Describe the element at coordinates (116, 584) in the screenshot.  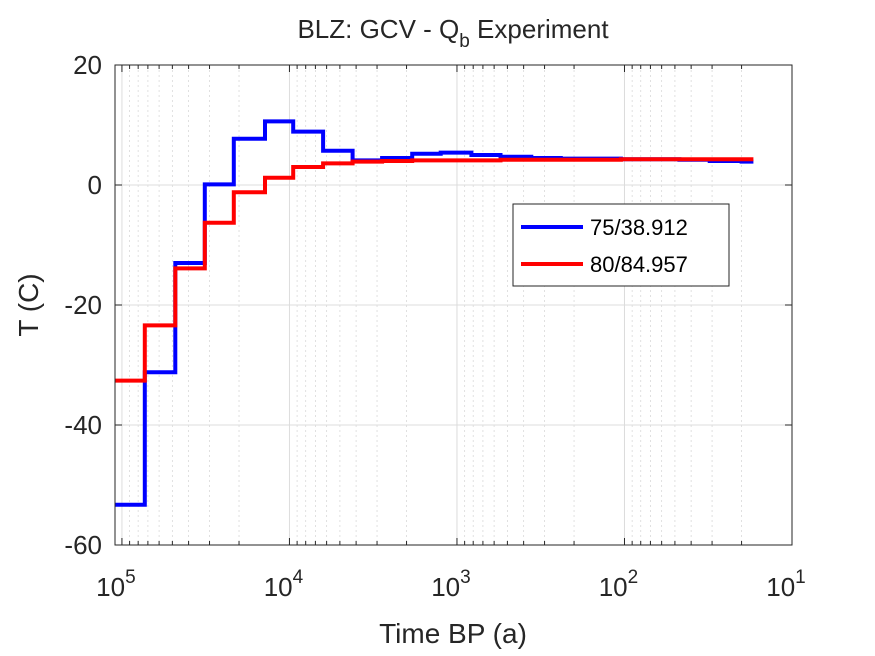
I see `x-tick-label: 10⁵` at that location.